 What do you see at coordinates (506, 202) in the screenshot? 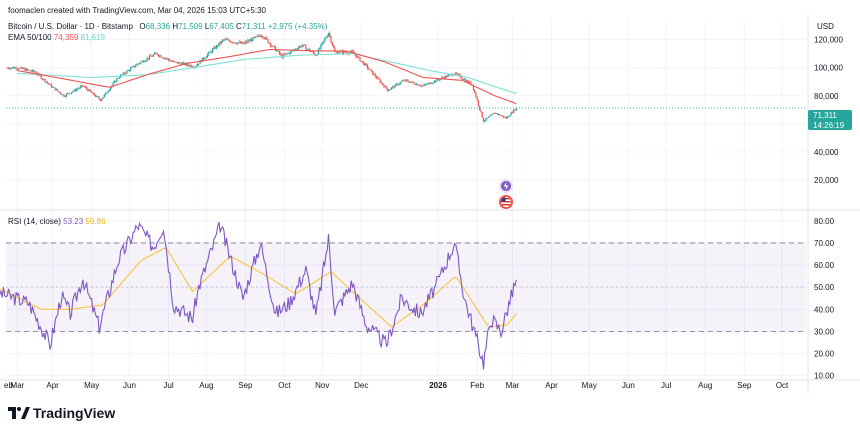
I see `us-flag-event-icon` at bounding box center [506, 202].